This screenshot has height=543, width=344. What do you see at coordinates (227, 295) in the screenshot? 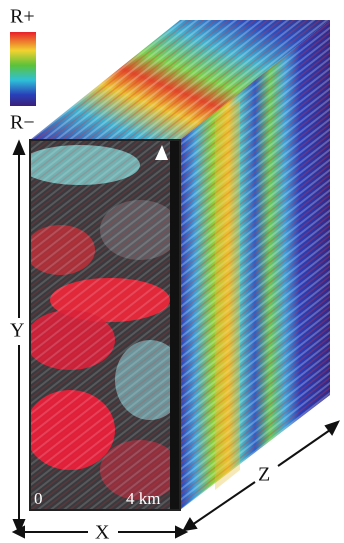
I see `cube-band` at bounding box center [227, 295].